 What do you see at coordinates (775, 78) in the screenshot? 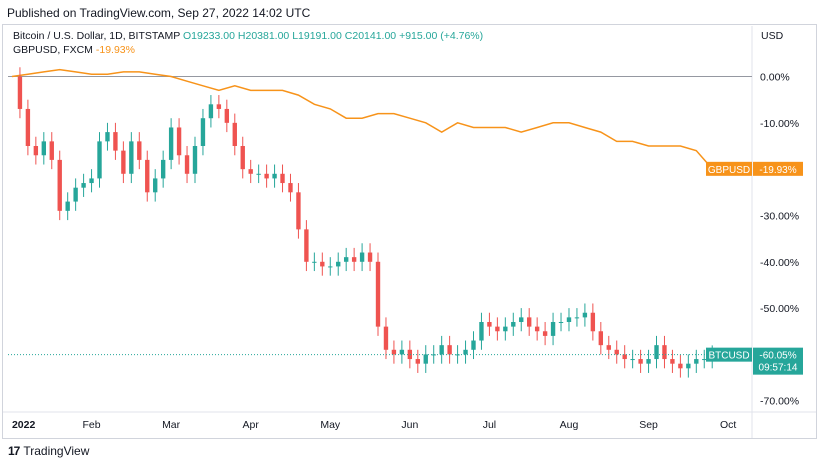
I see `y-tick-label: 0.00%` at bounding box center [775, 78].